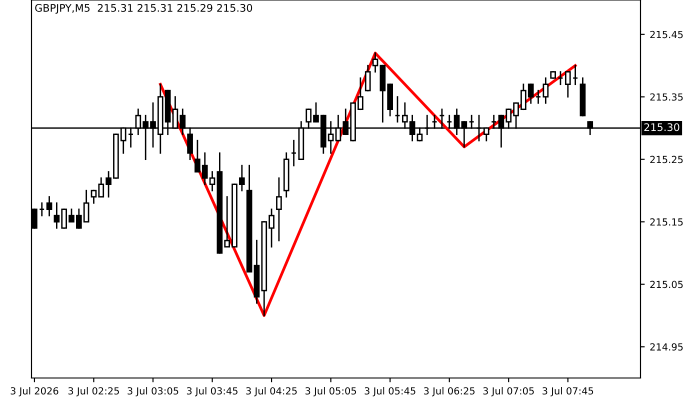 Image resolution: width=700 pixels, height=400 pixels. I want to click on y-tick-label: 215.25, so click(666, 160).